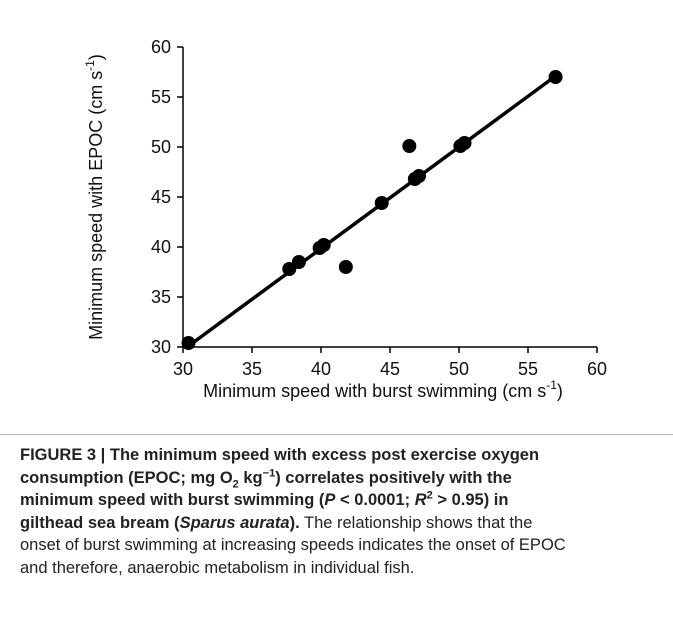 This screenshot has width=673, height=630. What do you see at coordinates (560, 391) in the screenshot?
I see `x-label-text: )` at bounding box center [560, 391].